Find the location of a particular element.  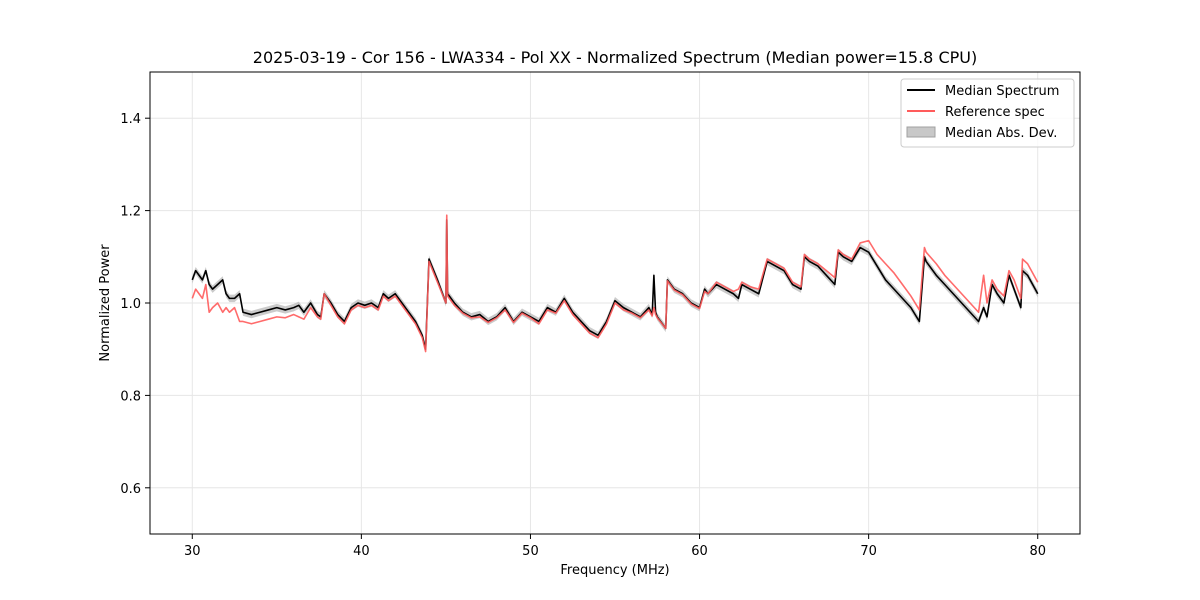

x-tick-label: 80 is located at coordinates (1037, 551).